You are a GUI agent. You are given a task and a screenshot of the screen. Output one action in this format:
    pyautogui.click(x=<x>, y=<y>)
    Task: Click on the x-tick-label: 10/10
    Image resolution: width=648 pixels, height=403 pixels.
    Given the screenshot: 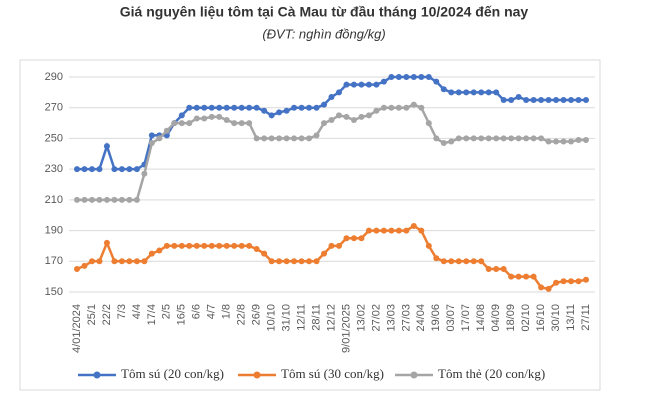 What is the action you would take?
    pyautogui.click(x=272, y=318)
    